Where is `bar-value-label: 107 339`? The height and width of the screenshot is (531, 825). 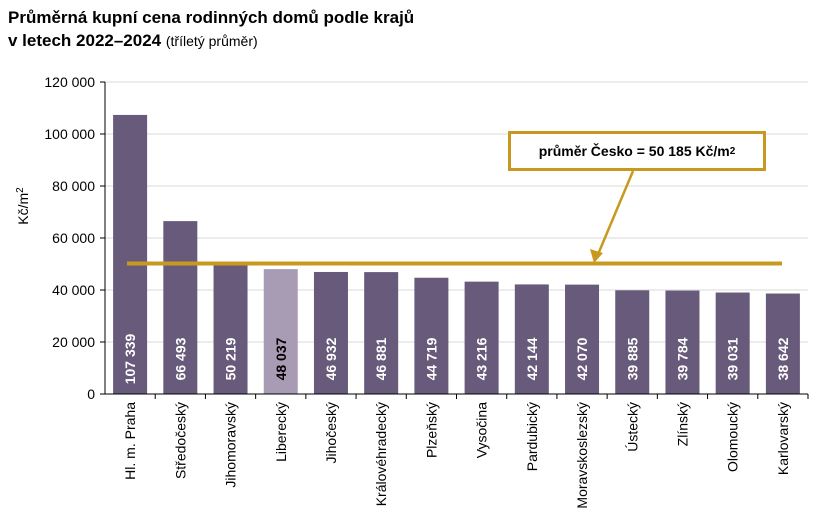
bar-value-label: 107 339 is located at coordinates (130, 358).